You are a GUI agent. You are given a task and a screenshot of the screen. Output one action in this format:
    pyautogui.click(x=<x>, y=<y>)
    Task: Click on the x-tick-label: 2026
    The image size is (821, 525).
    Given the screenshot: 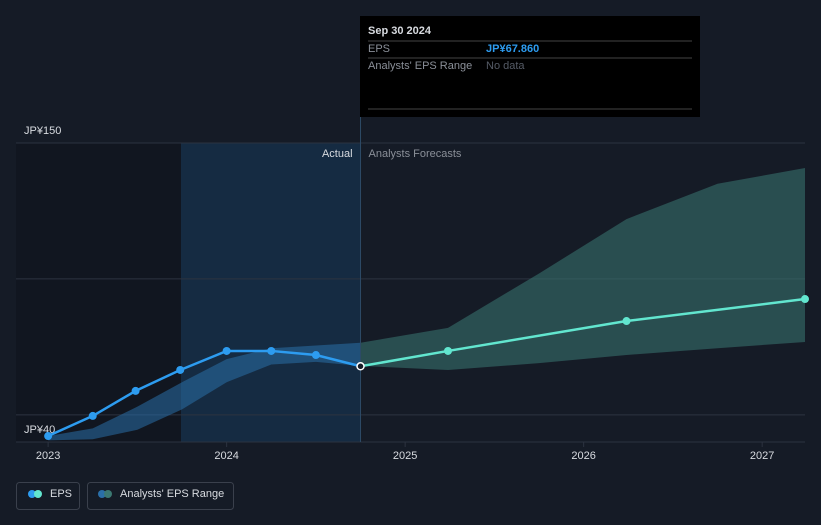 What is the action you would take?
    pyautogui.click(x=583, y=456)
    